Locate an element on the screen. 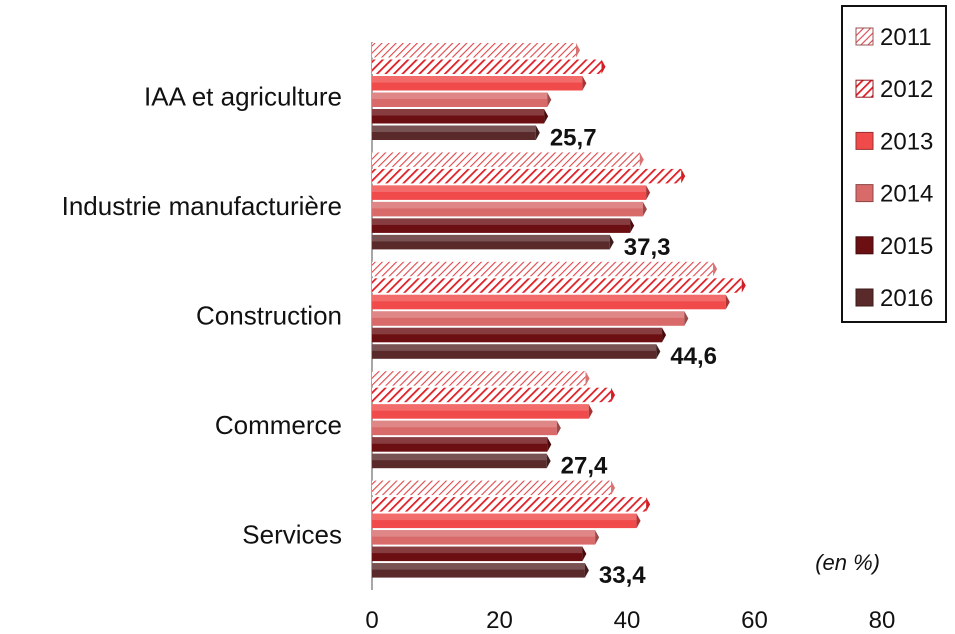 The height and width of the screenshot is (634, 955). legend-swatch-2011 is located at coordinates (864, 36).